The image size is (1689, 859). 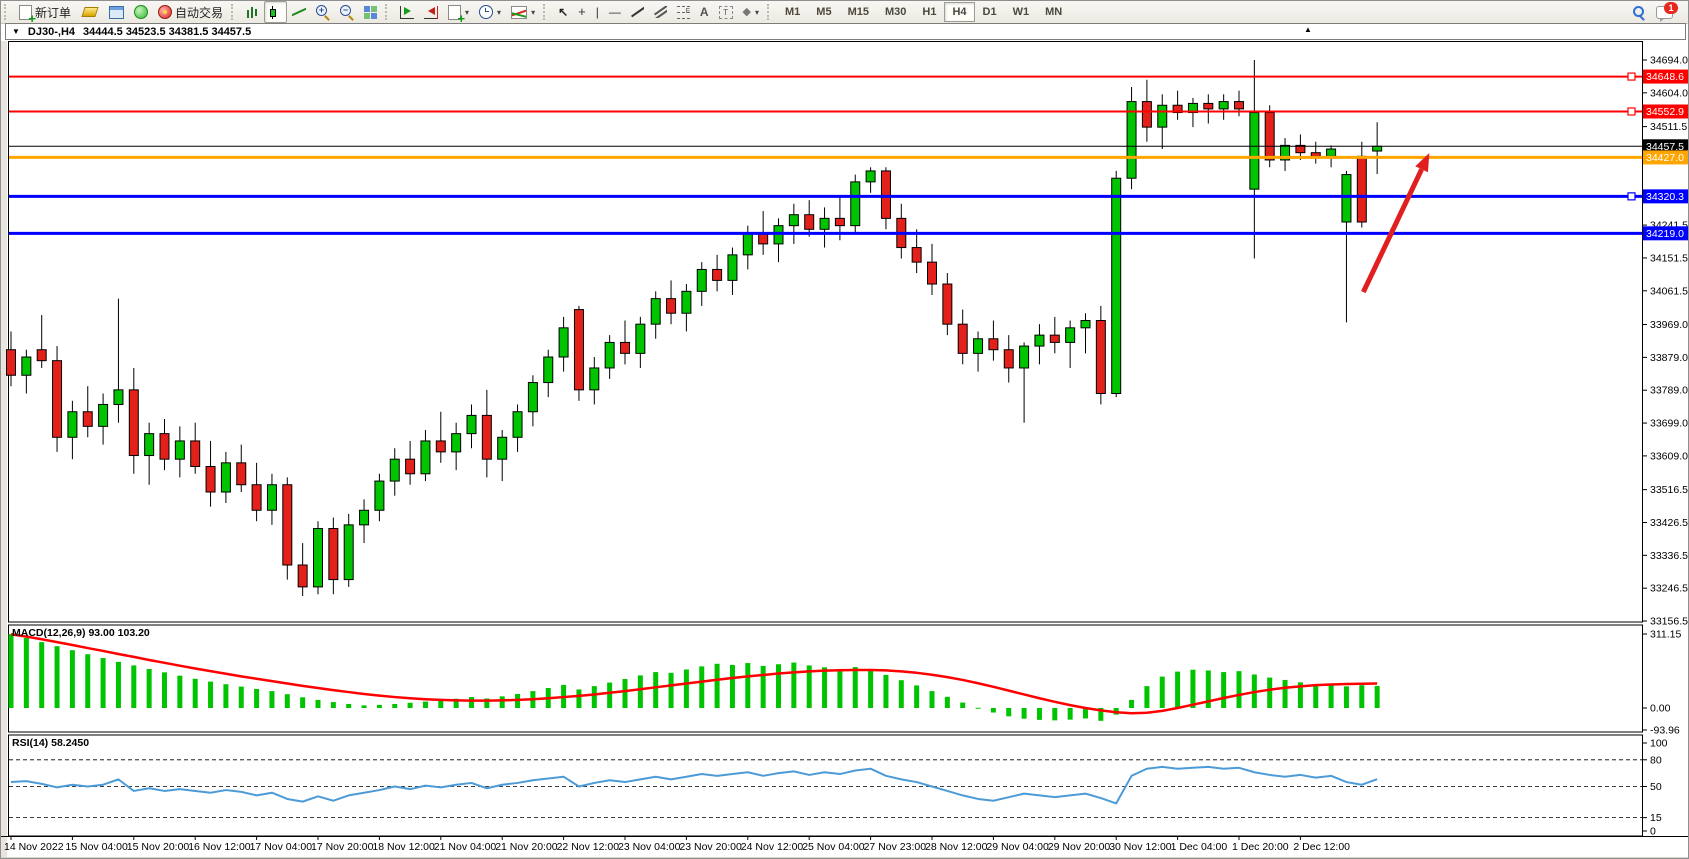 I want to click on zoom-in-button, so click(x=323, y=12).